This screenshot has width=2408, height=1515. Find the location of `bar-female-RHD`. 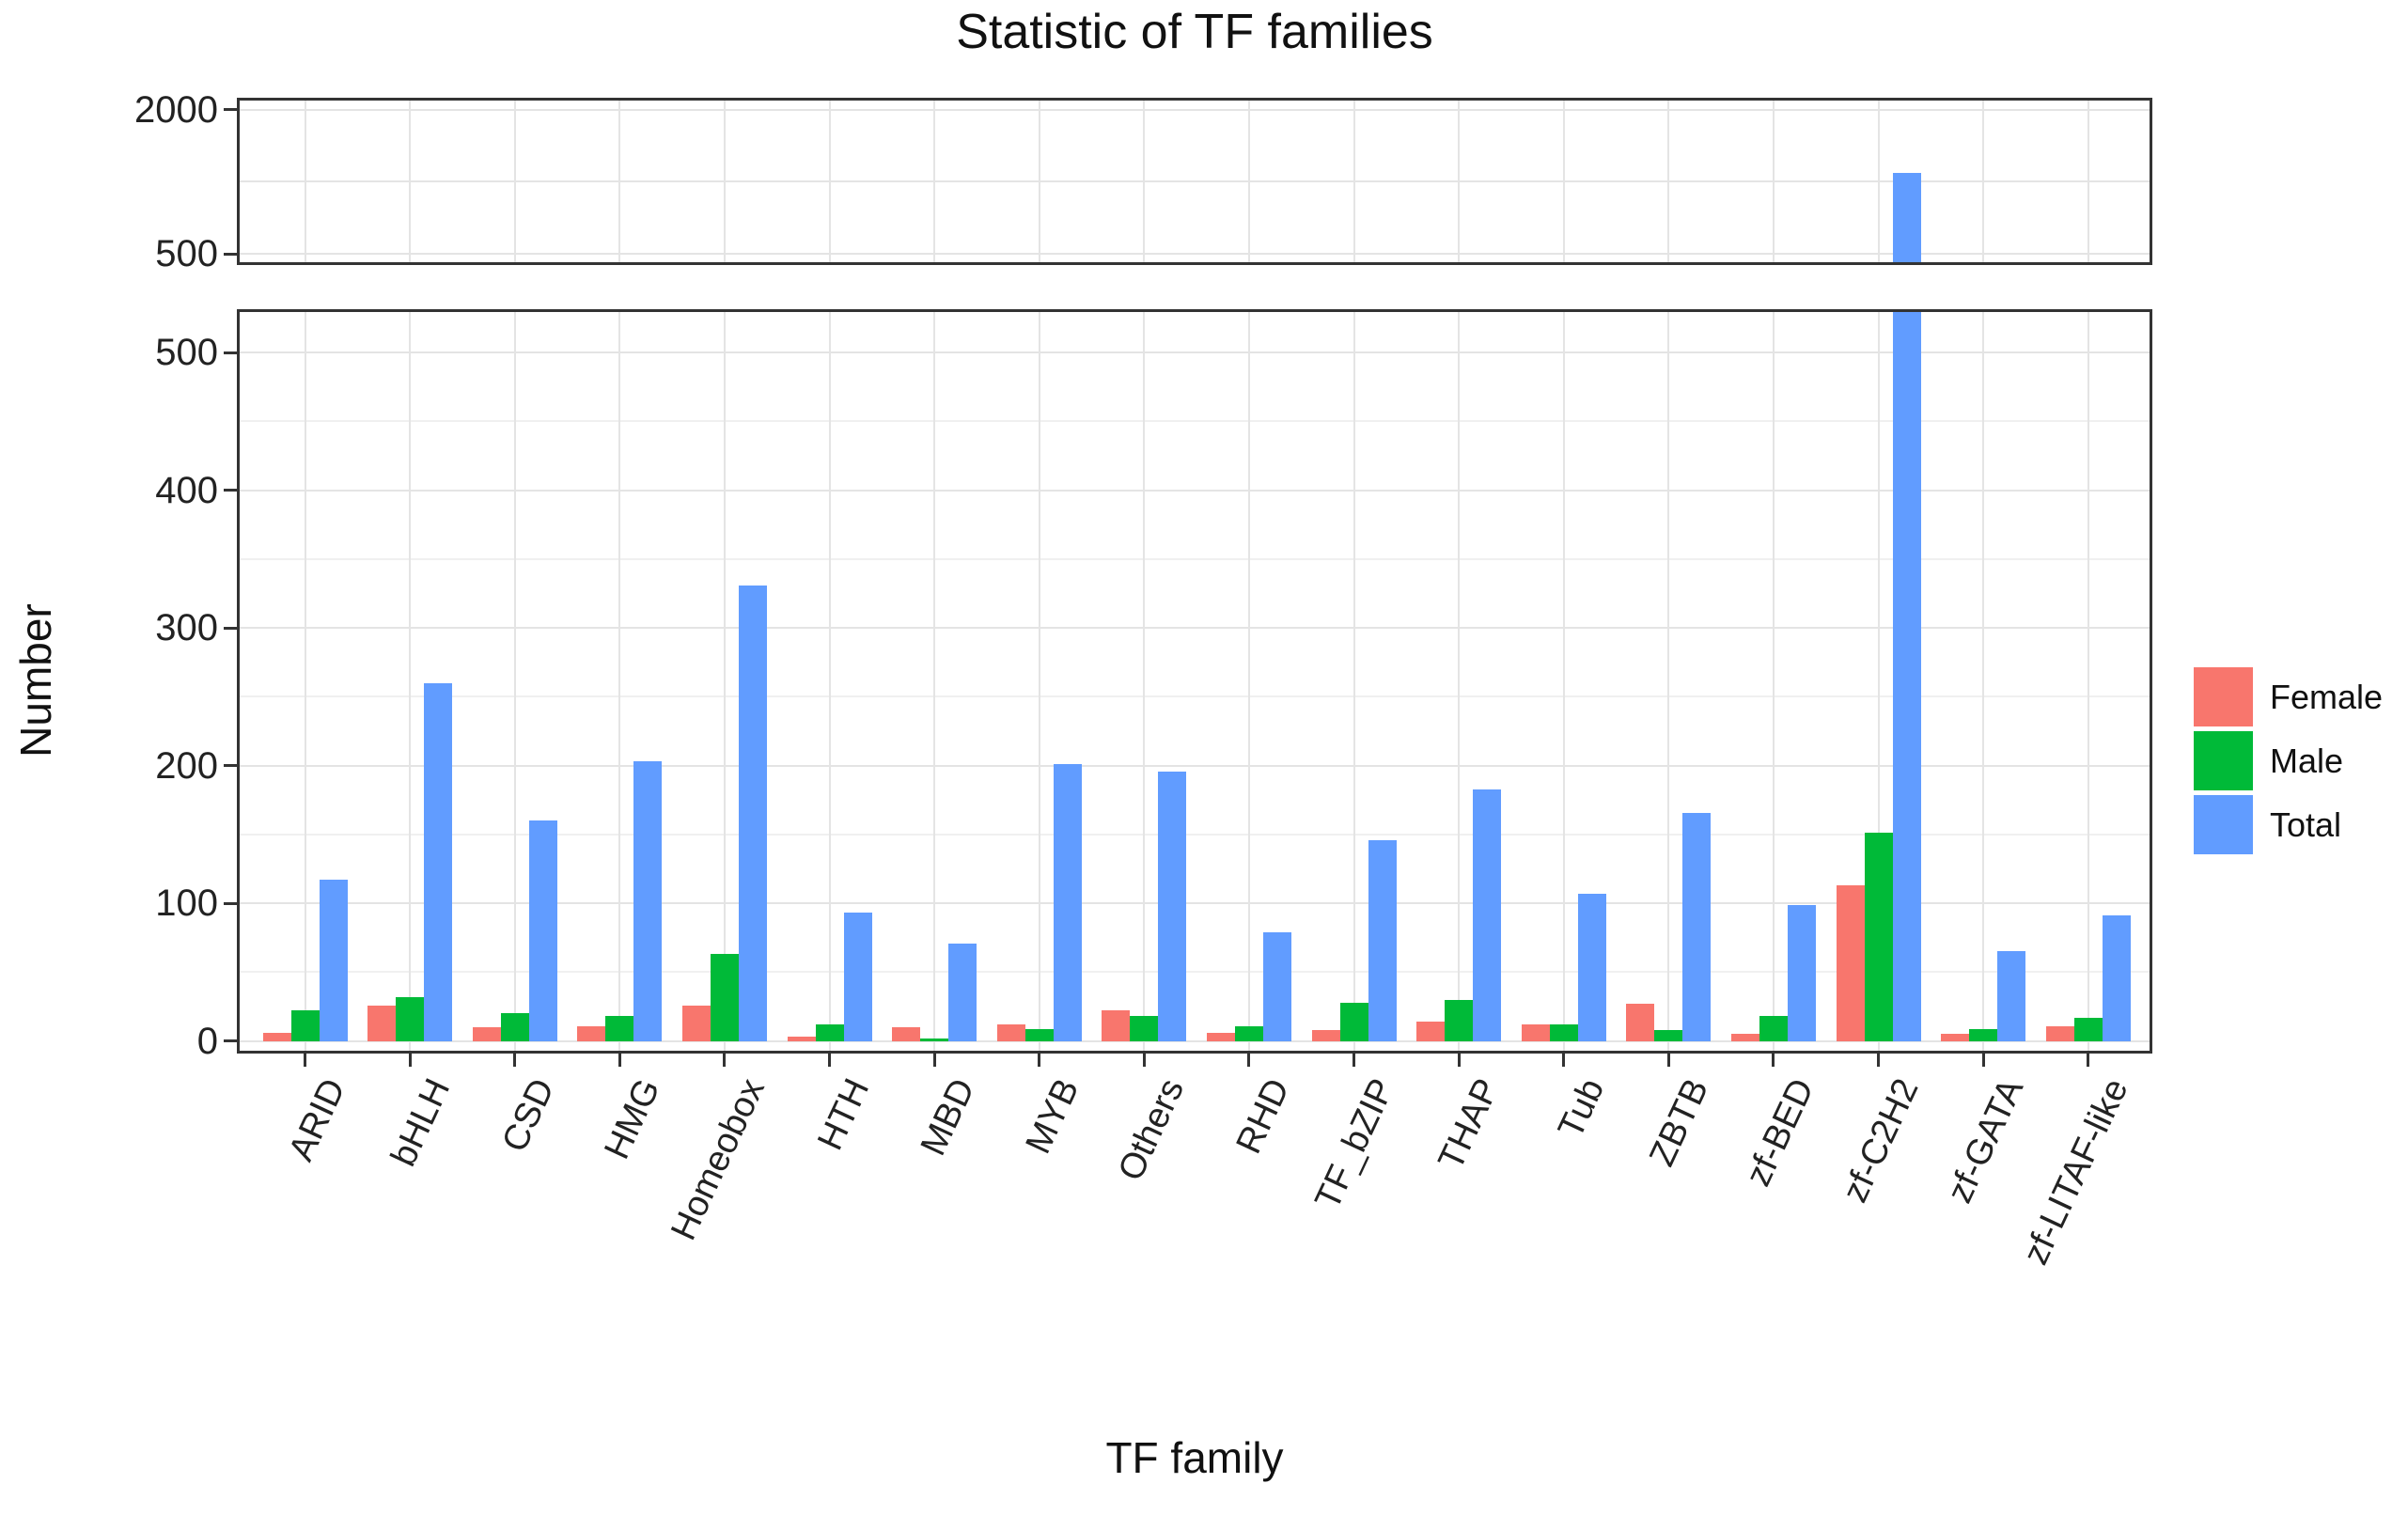

bar-female-RHD is located at coordinates (1220, 1036).